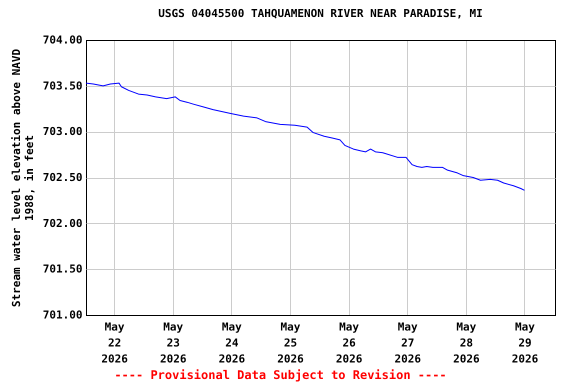 This screenshot has width=576, height=384. Describe the element at coordinates (320, 13) in the screenshot. I see `chart-title: USGS 04045500 TAHQUAMENON RIVER NEAR PARADISE, MI` at that location.